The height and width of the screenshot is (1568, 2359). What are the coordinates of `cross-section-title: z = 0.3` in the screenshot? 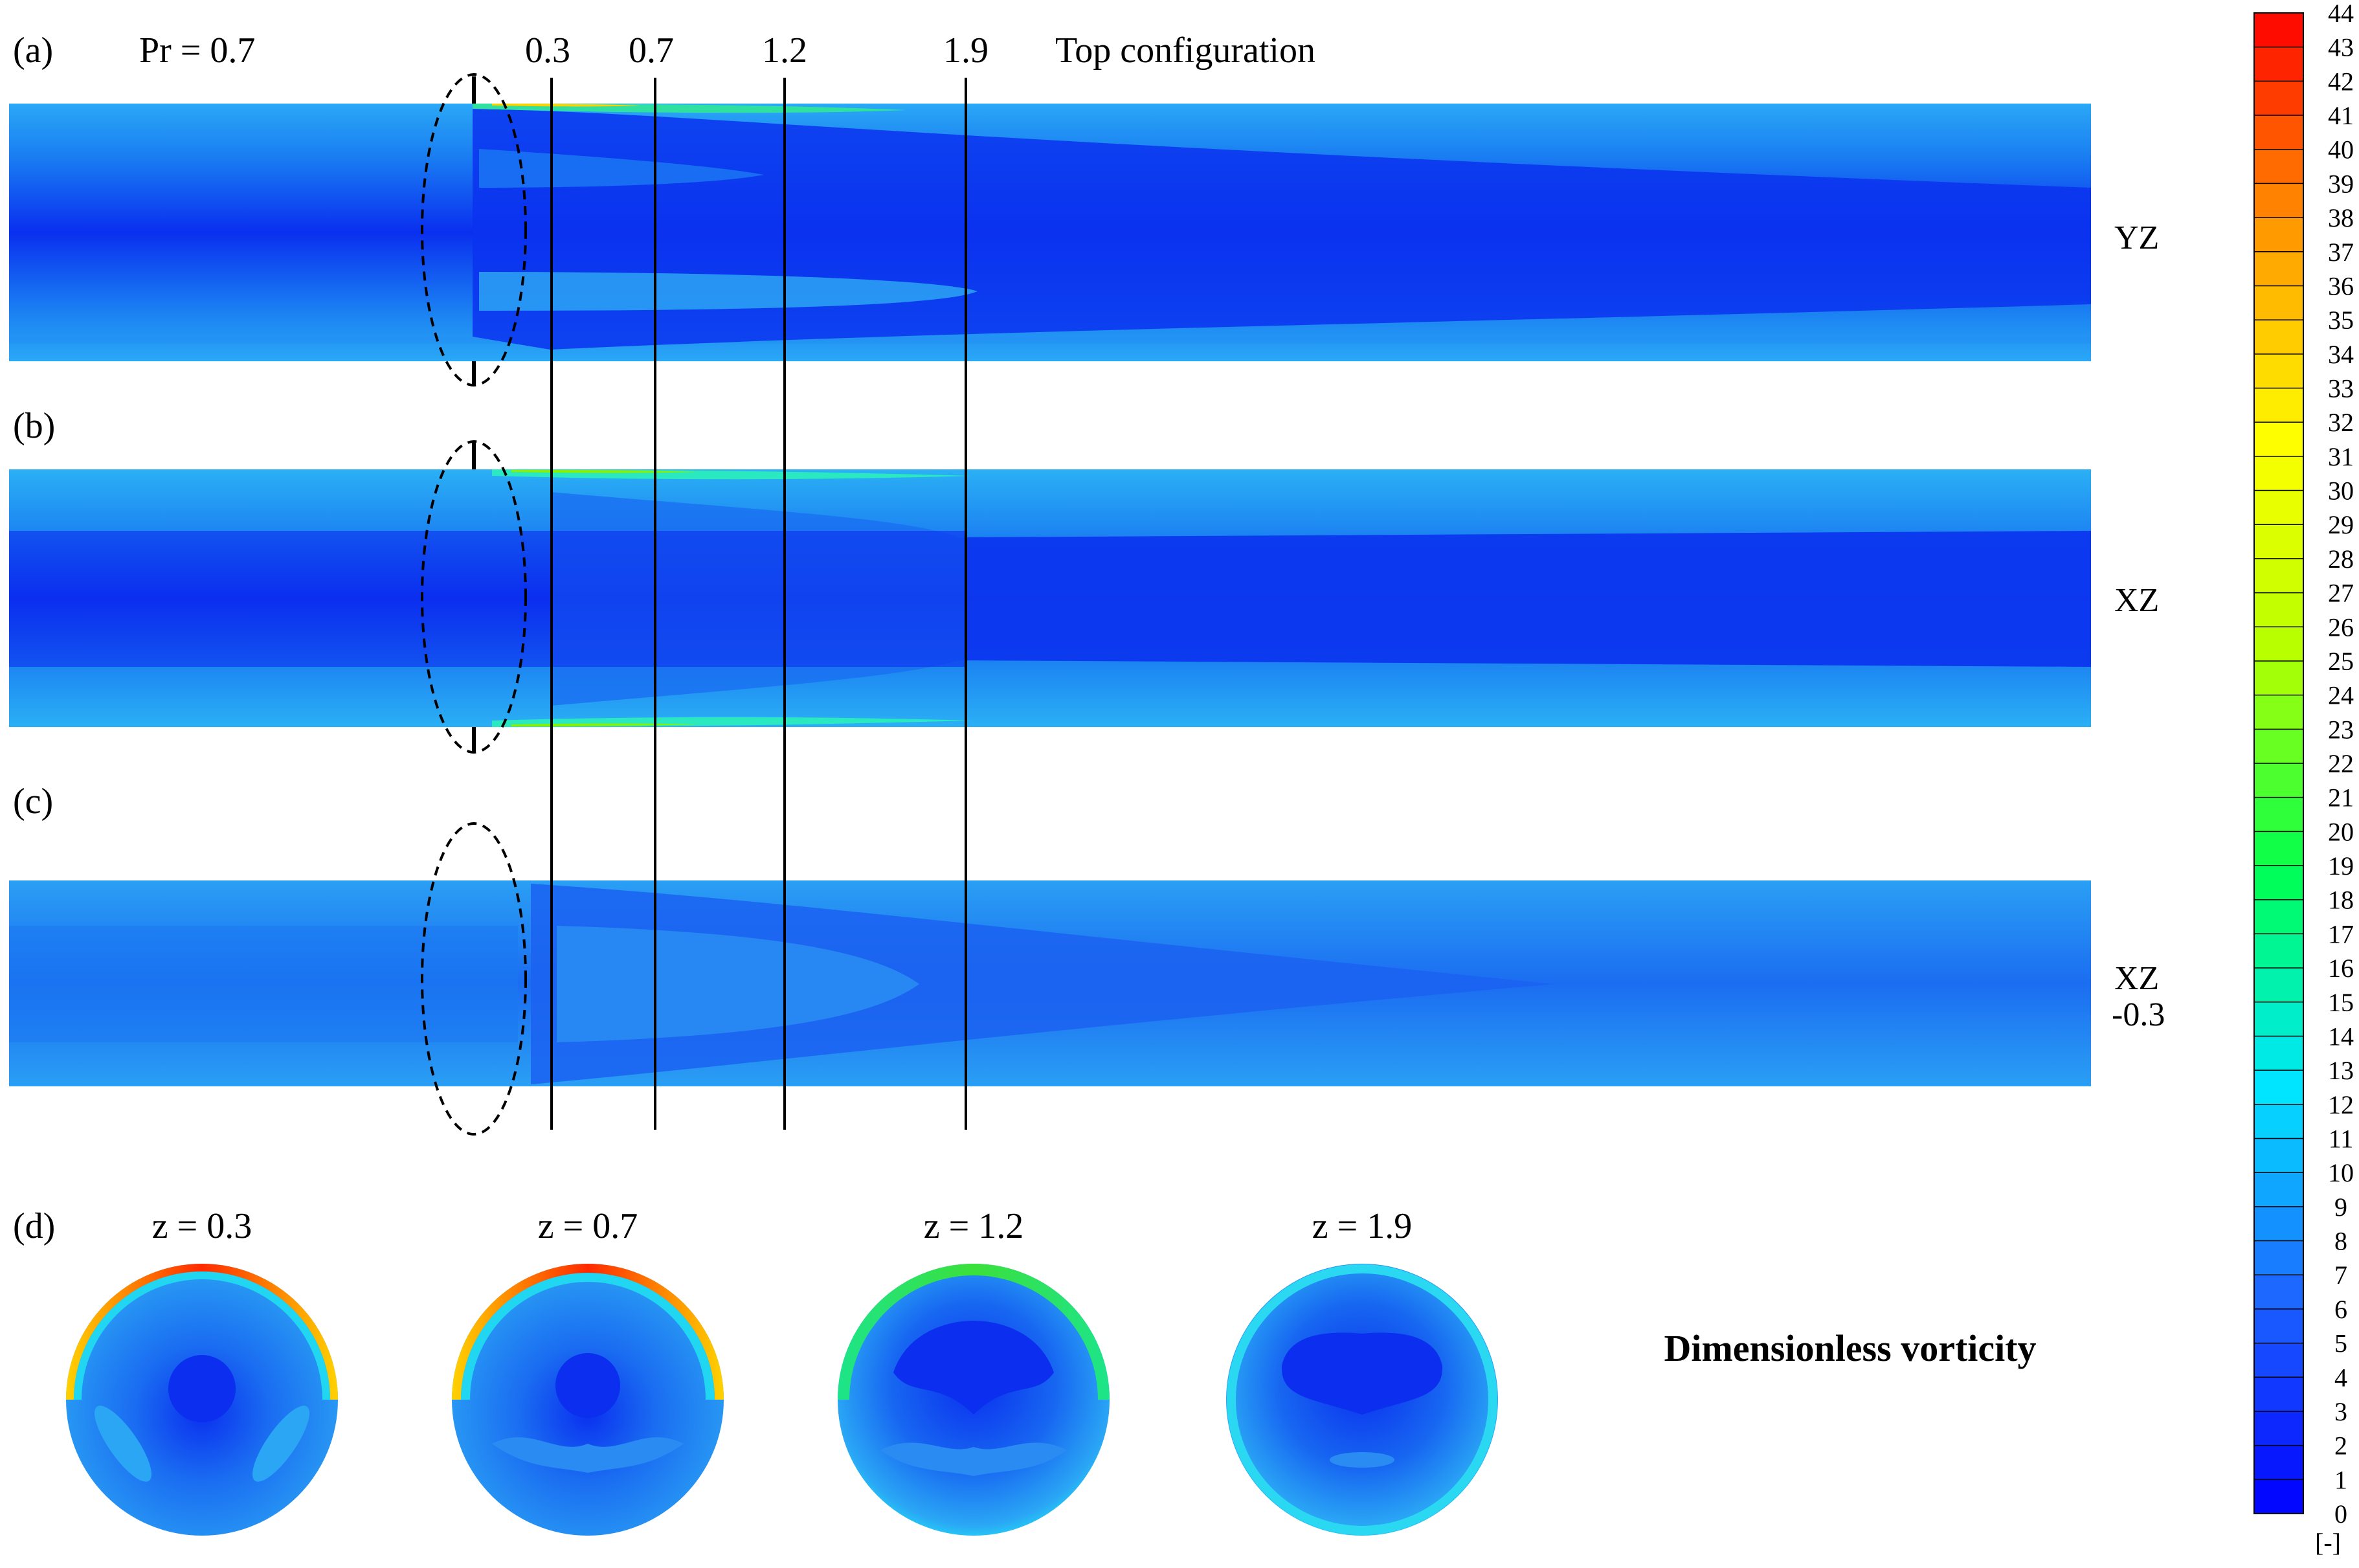 It's located at (202, 1226).